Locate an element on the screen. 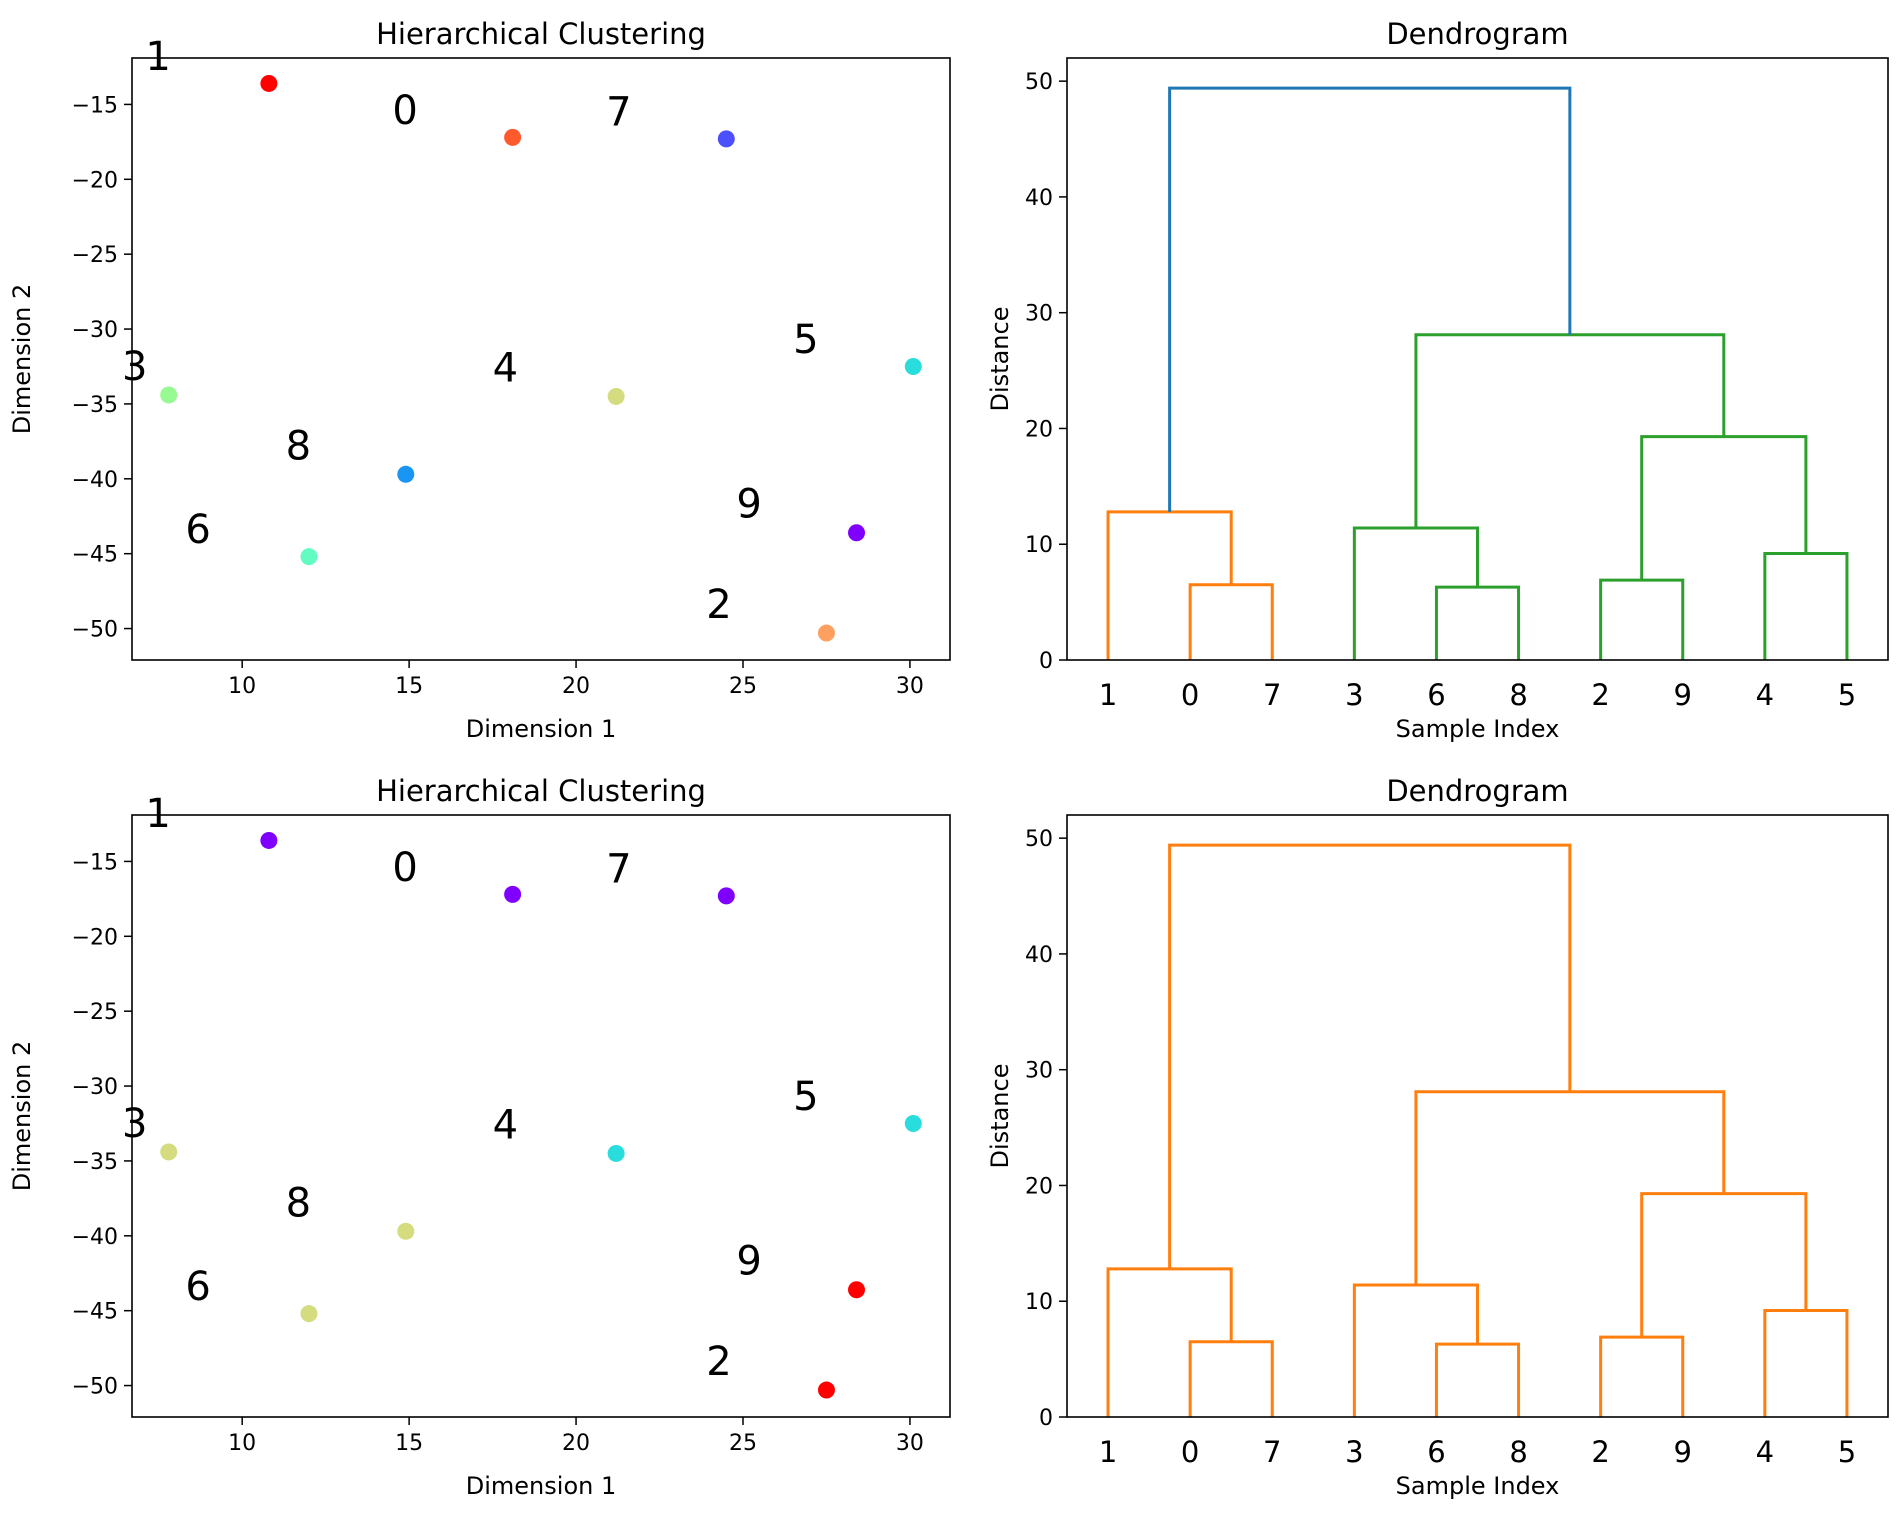 Image resolution: width=1900 pixels, height=1517 pixels. leaf-label: 1 is located at coordinates (1108, 1452).